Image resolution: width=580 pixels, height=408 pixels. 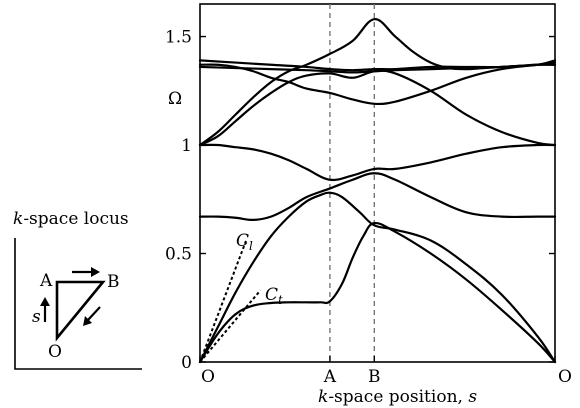 I want to click on x-axis-label: k-space position, s, so click(x=397, y=397).